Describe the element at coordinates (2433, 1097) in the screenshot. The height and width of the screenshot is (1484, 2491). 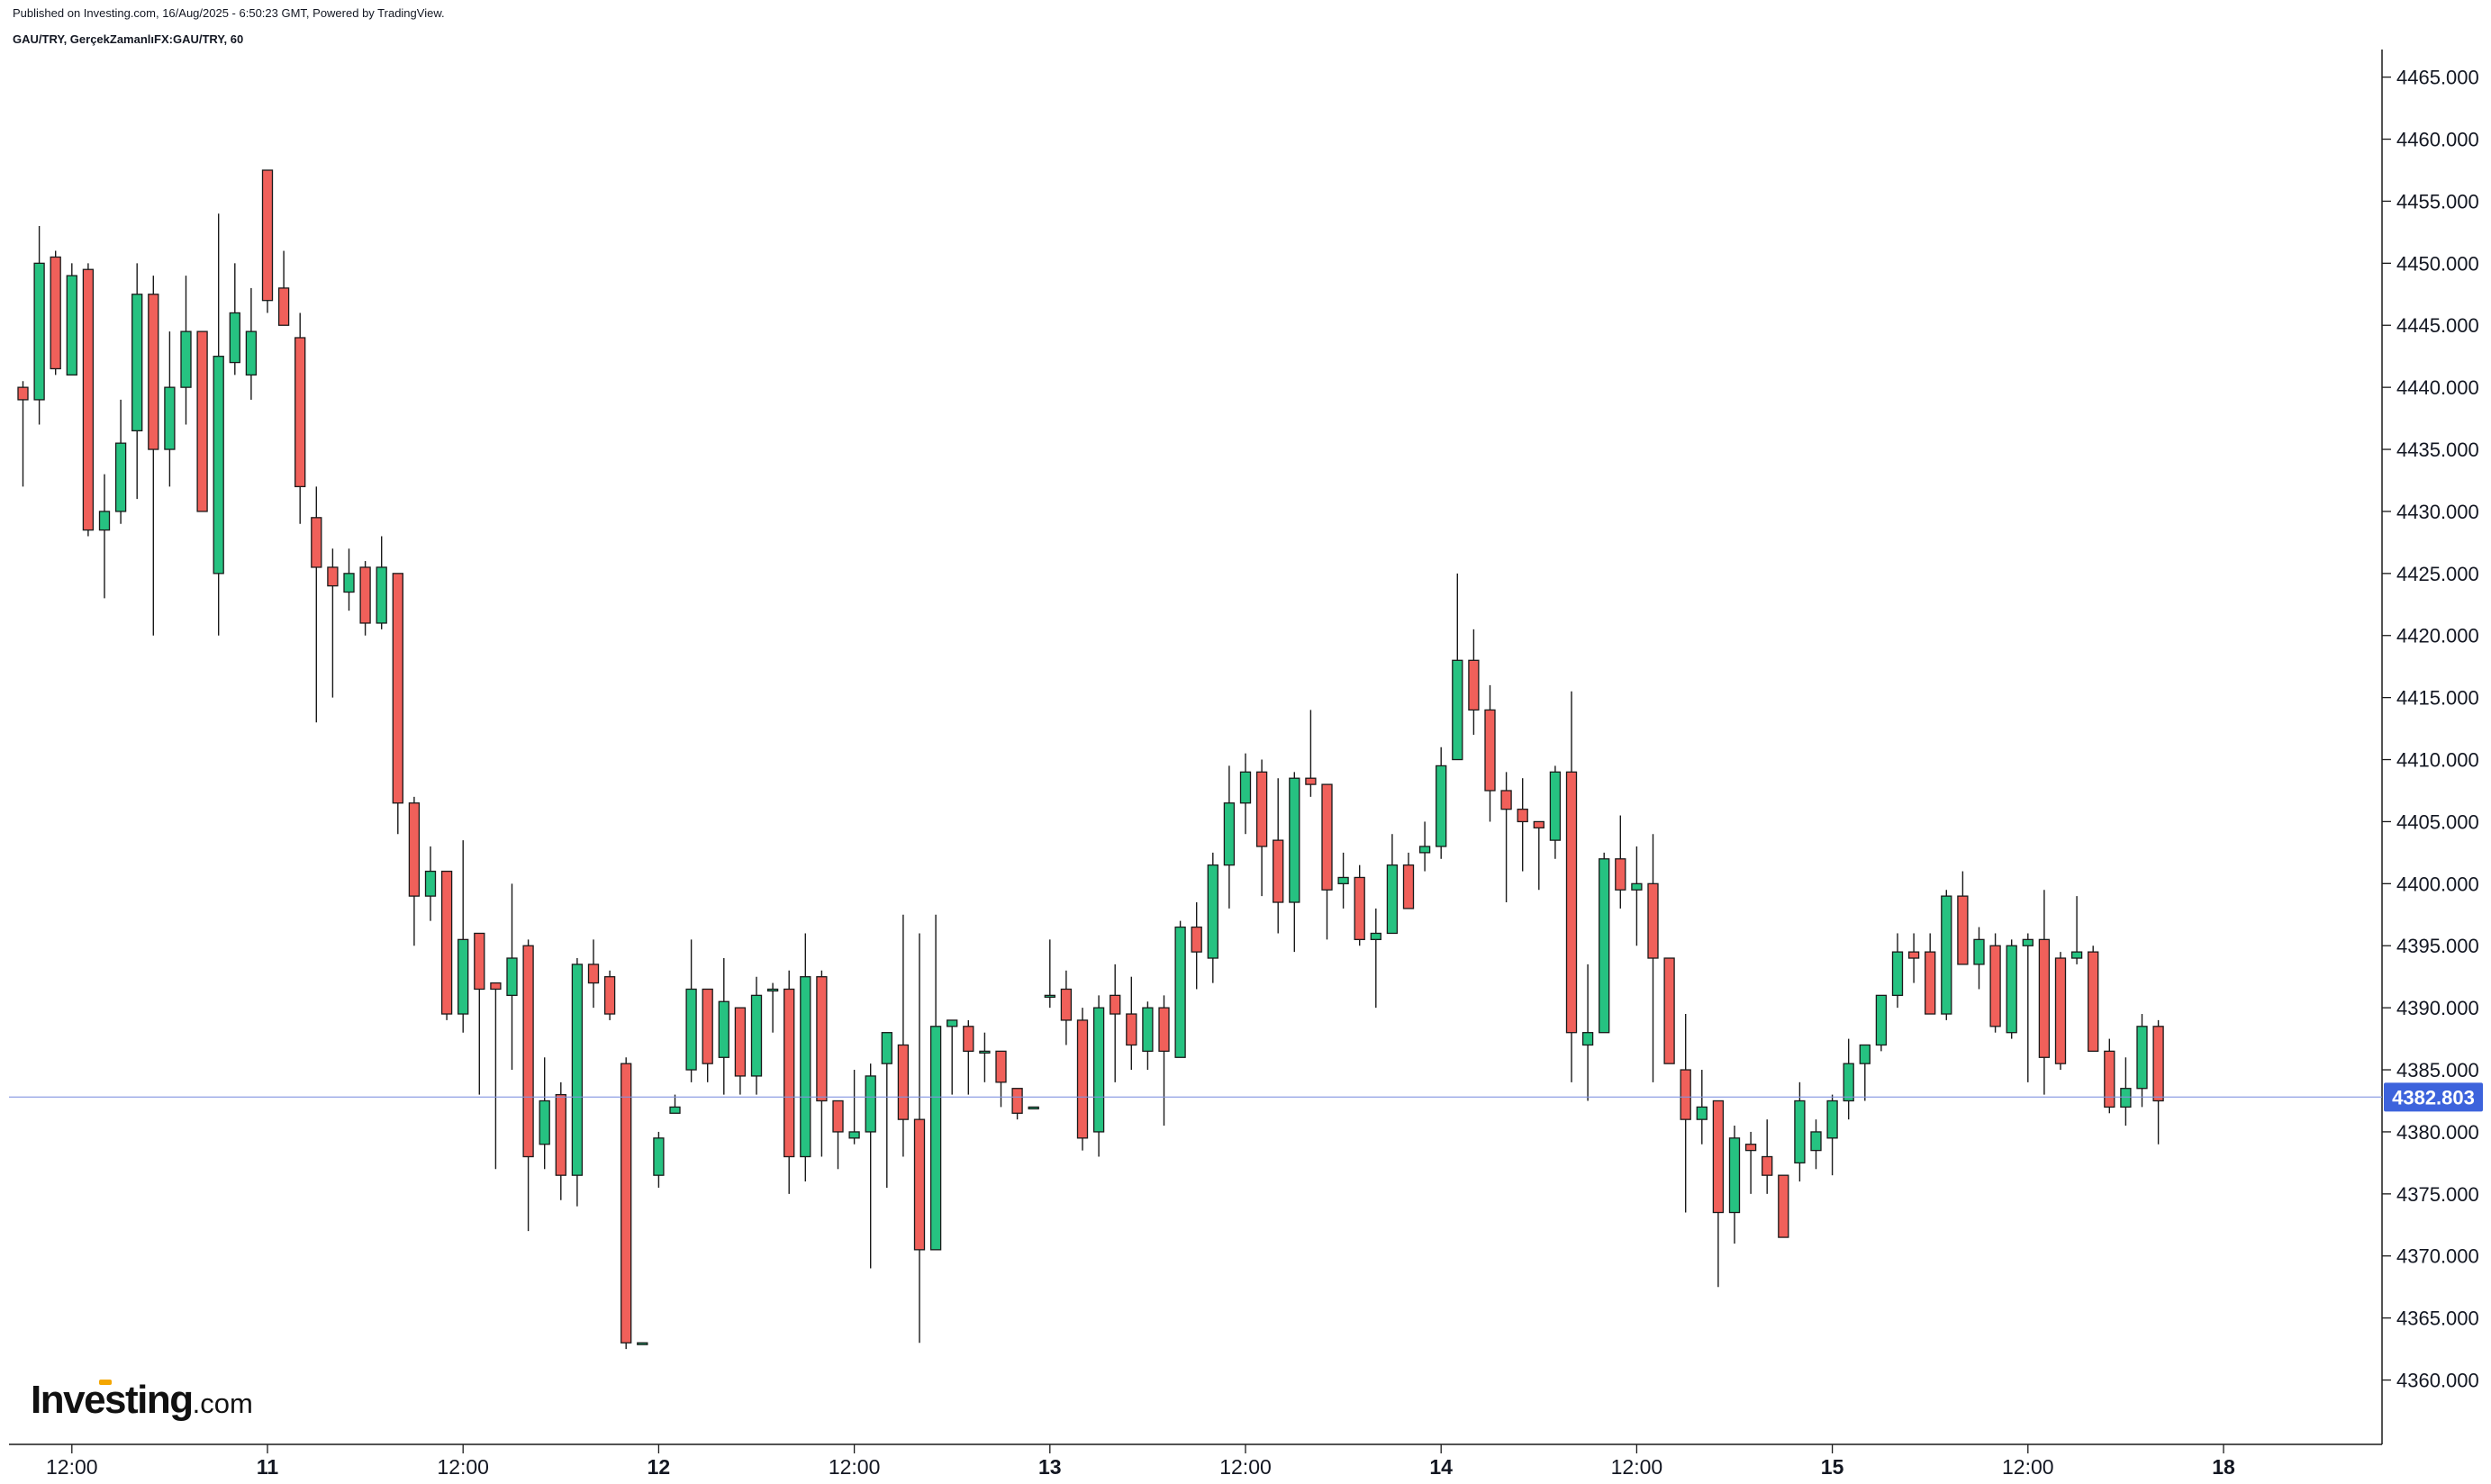
I see `last-price-label: 4382.803` at that location.